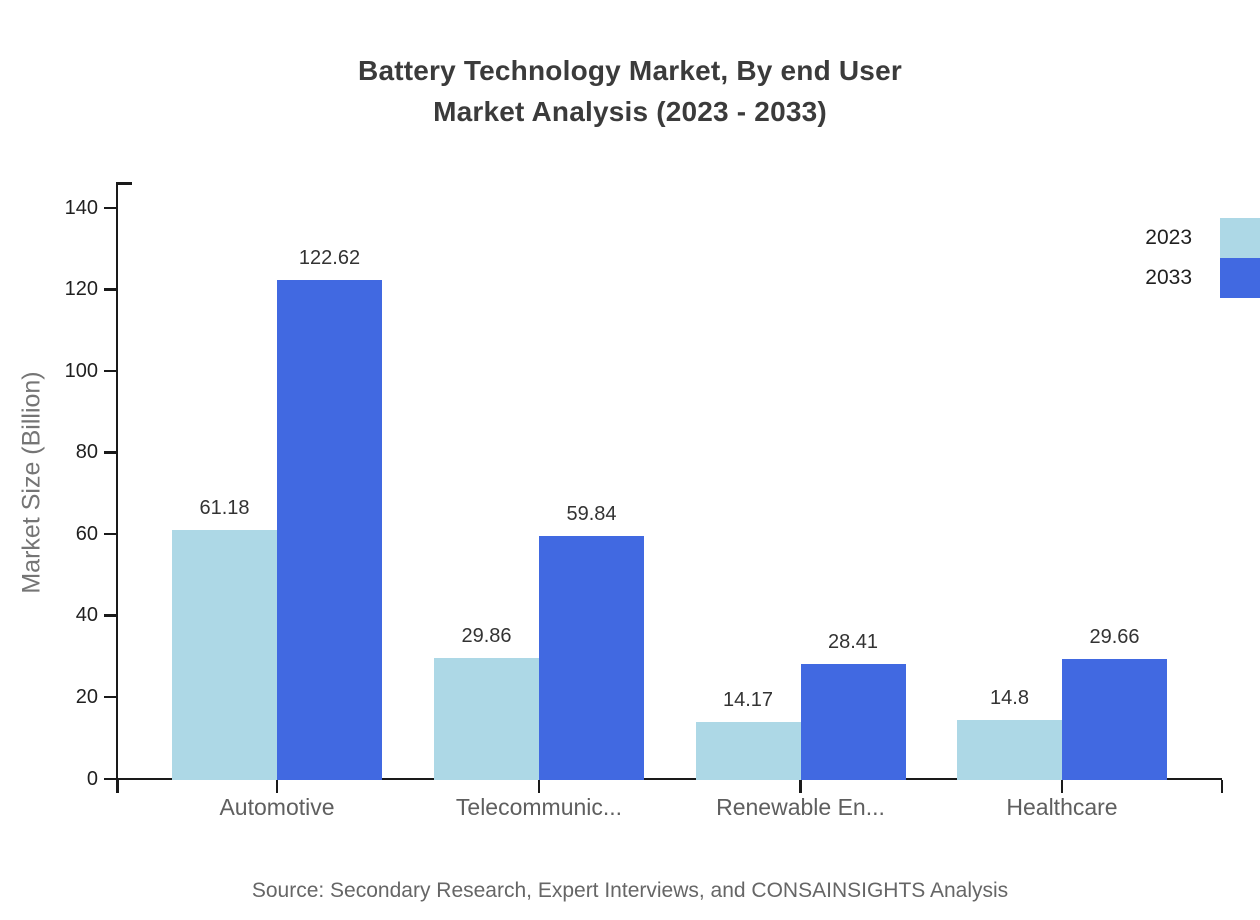  I want to click on y-tick-label: 20, so click(86, 696).